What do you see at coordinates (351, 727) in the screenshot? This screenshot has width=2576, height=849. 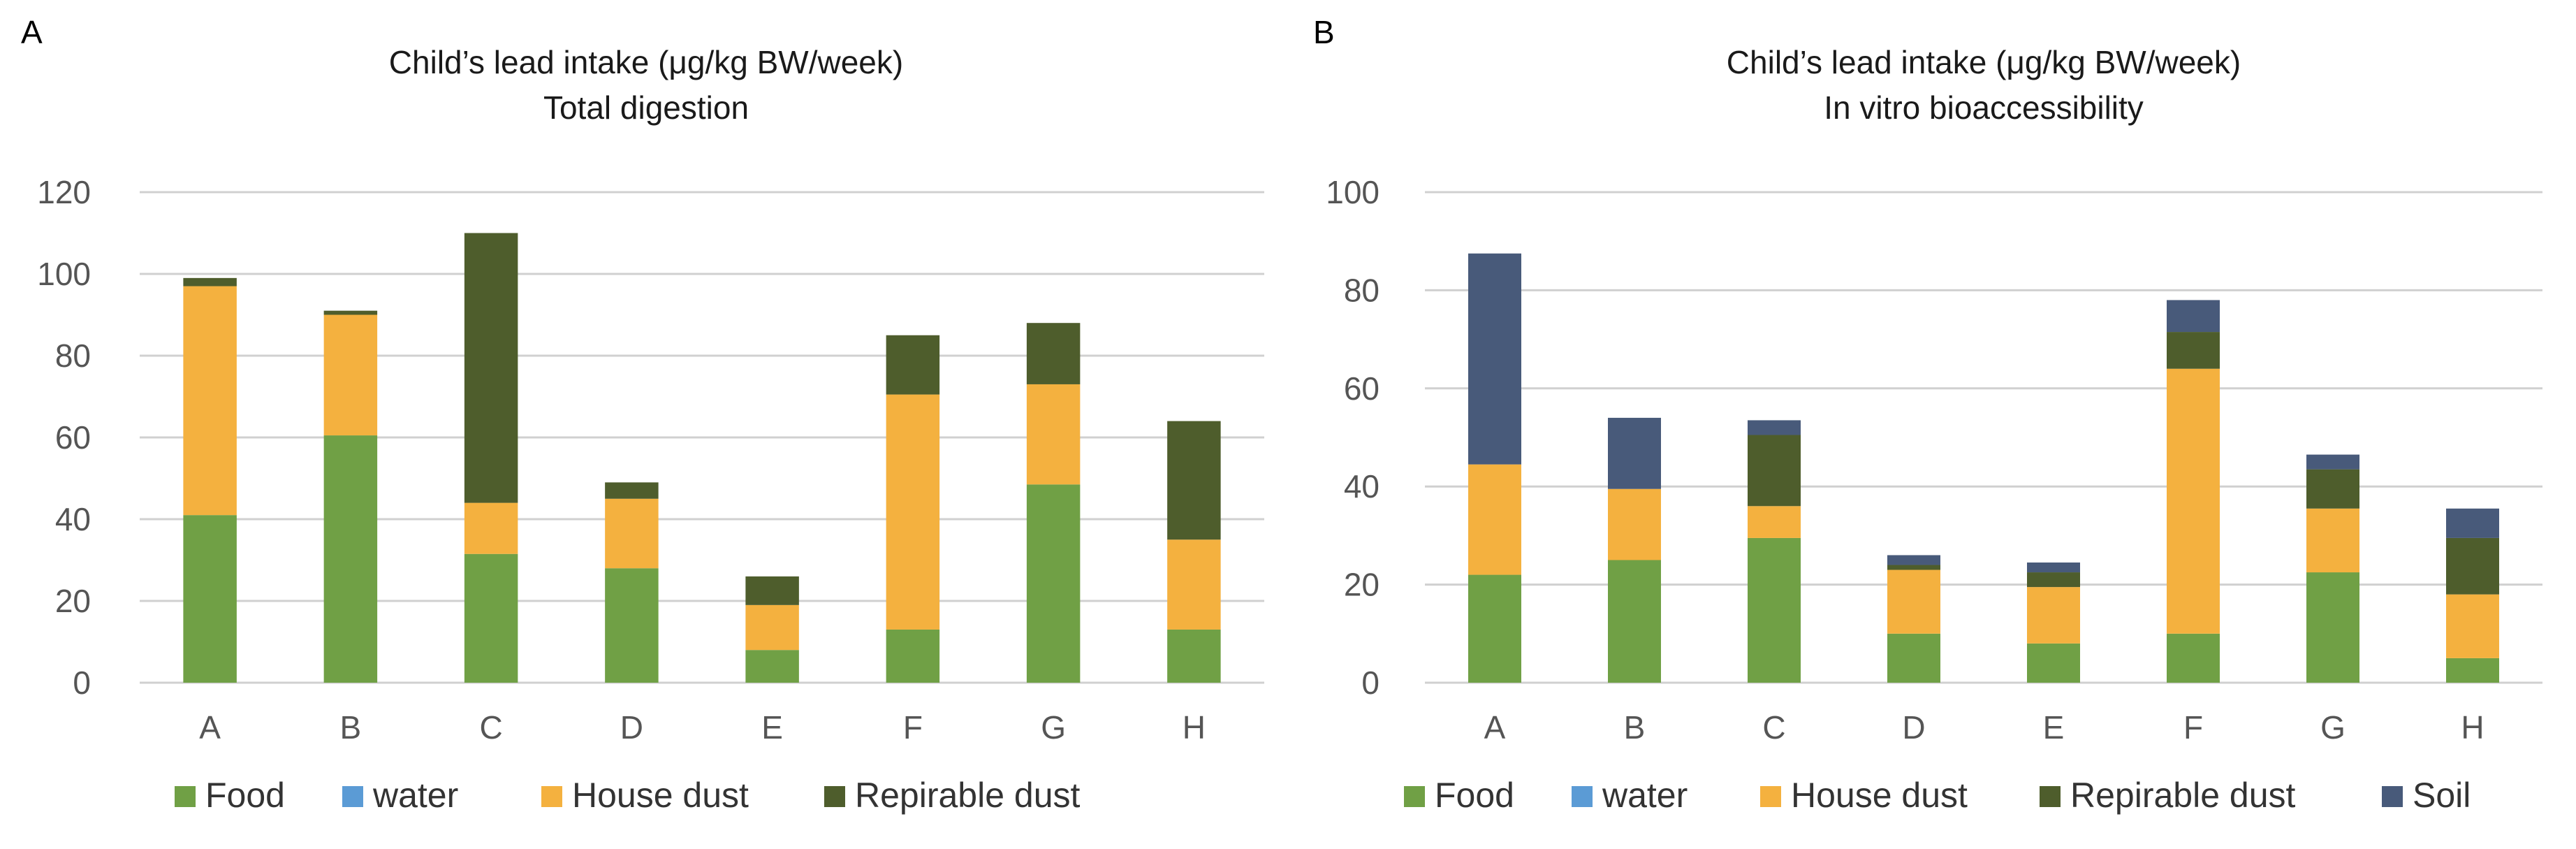 I see `x-tick-label: B` at bounding box center [351, 727].